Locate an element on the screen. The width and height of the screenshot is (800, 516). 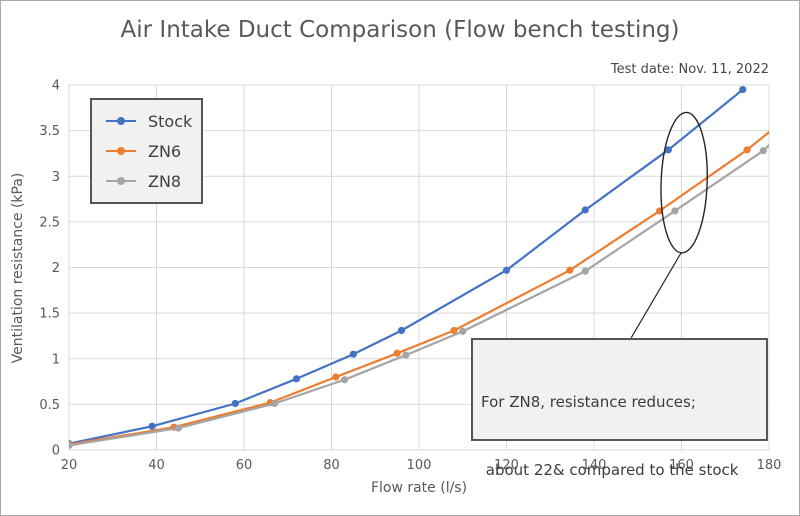
legend-label-zn6: ZN6 is located at coordinates (165, 151).